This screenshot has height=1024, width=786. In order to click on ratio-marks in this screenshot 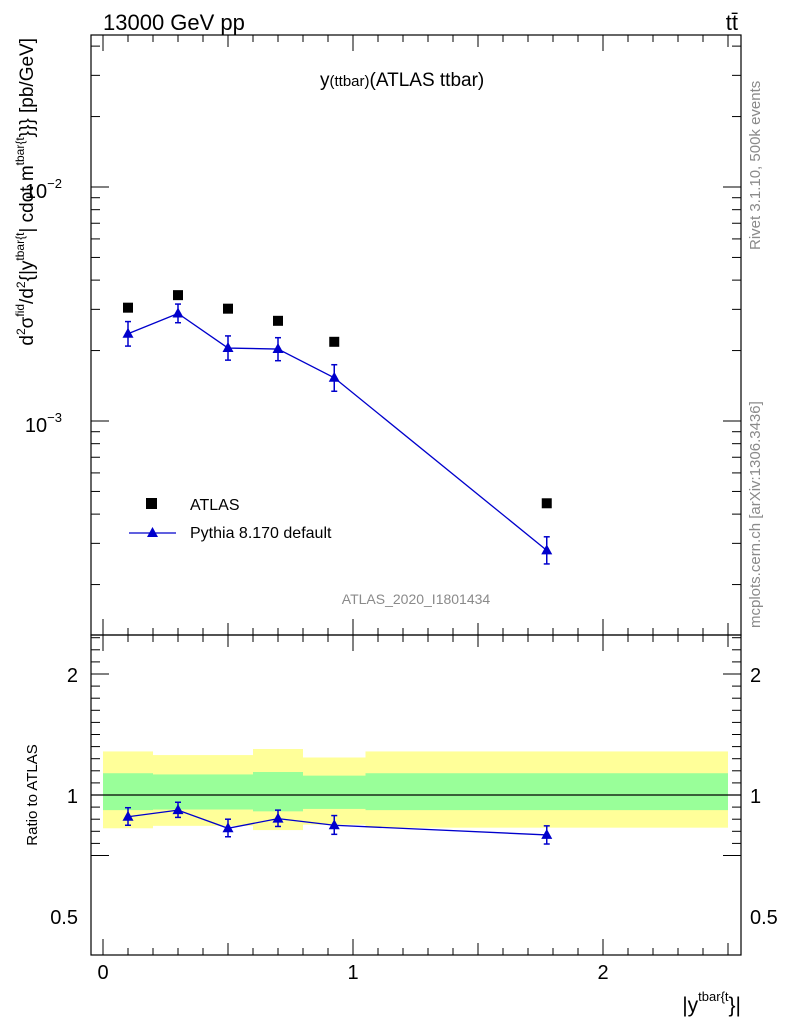, I will do `click(337, 823)`.